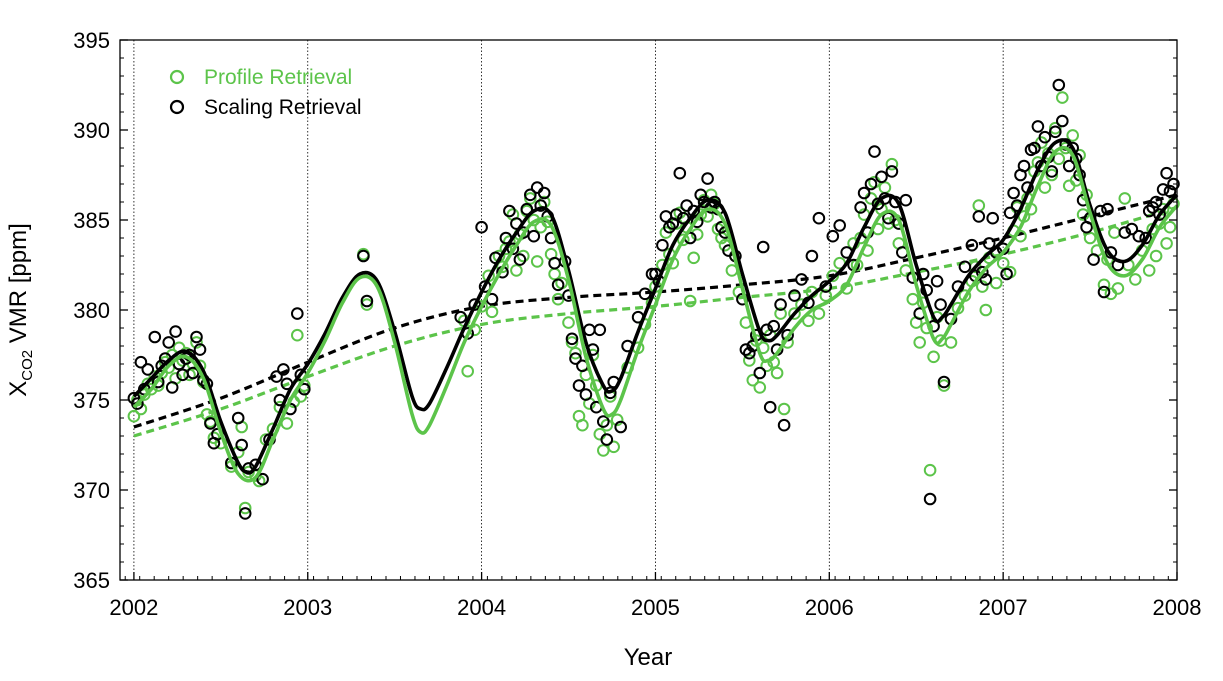 The image size is (1223, 681). Describe the element at coordinates (177, 107) in the screenshot. I see `legend-marker-scaling` at that location.